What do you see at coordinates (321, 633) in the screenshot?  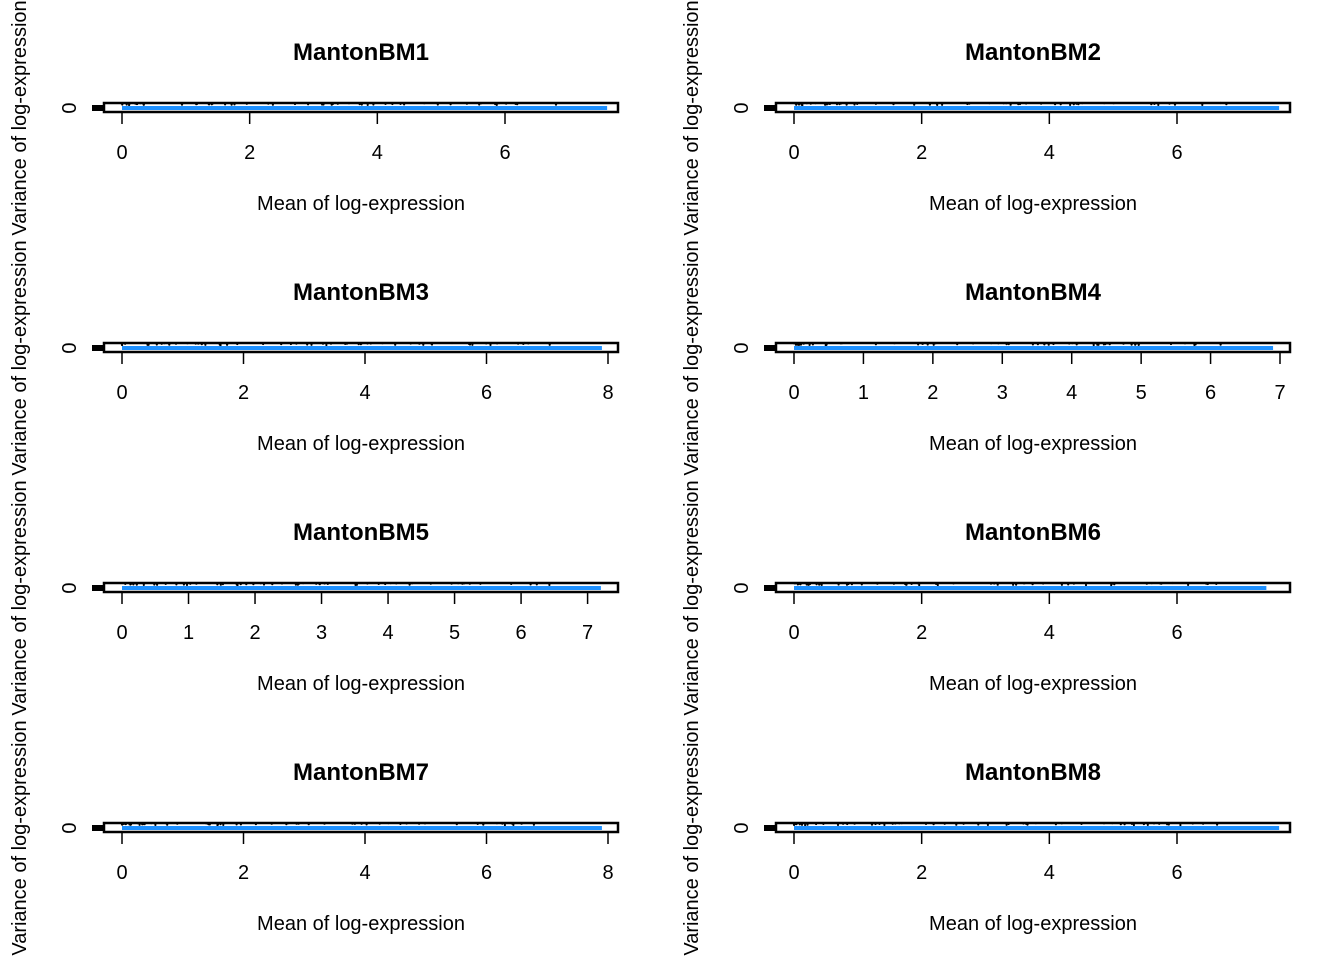 I see `x-tick-label: 3` at bounding box center [321, 633].